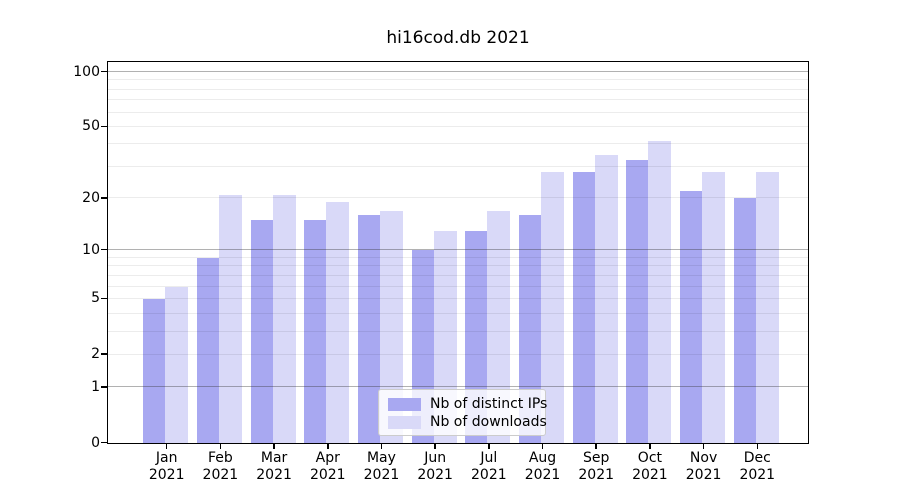  What do you see at coordinates (95, 386) in the screenshot?
I see `y-tick-label-1: 1` at bounding box center [95, 386].